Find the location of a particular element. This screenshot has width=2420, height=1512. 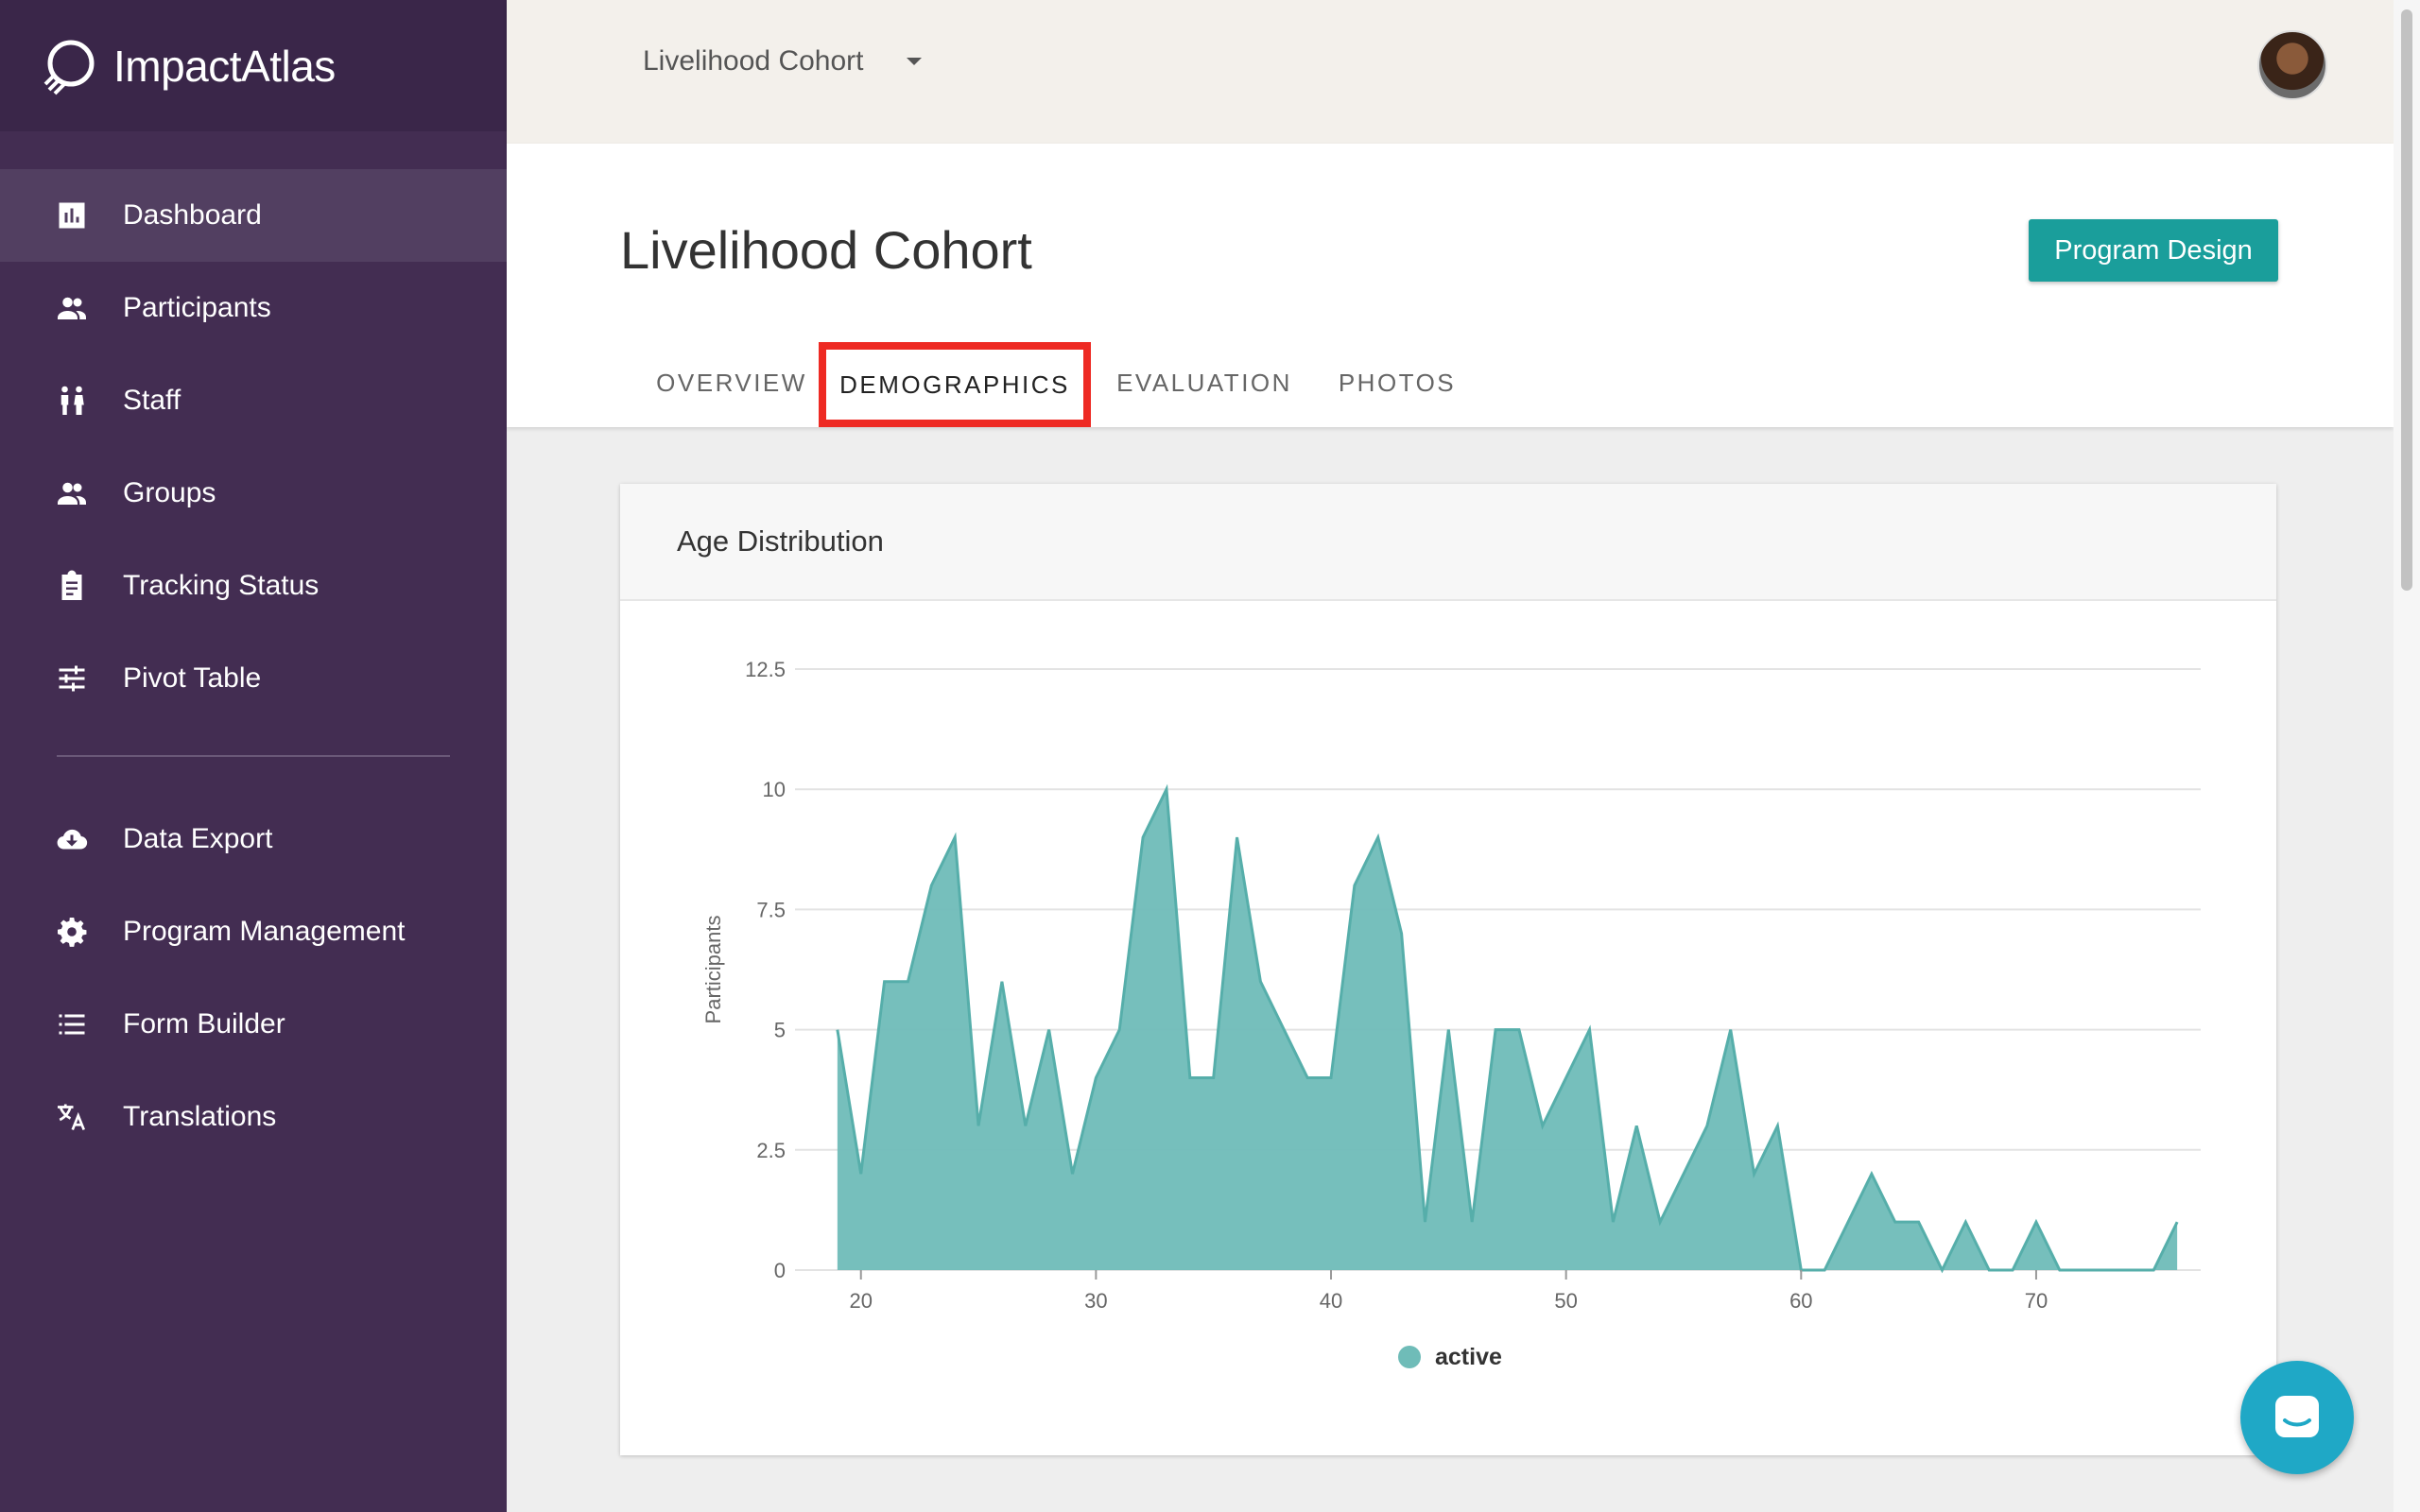

gear-icon is located at coordinates (72, 932).